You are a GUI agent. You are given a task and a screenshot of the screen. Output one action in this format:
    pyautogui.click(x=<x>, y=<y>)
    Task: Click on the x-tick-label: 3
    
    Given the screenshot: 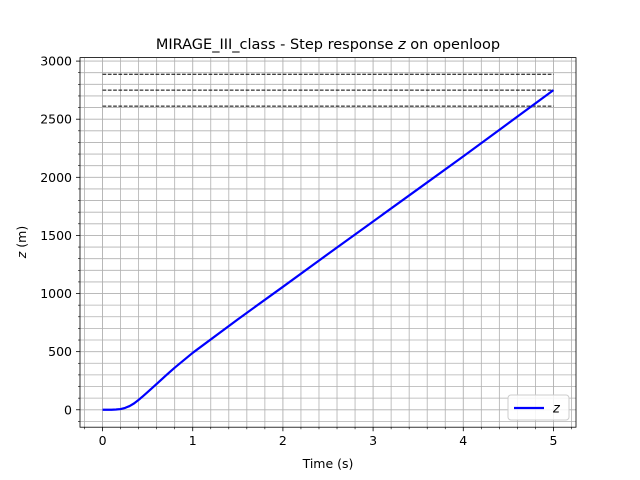 What is the action you would take?
    pyautogui.click(x=373, y=440)
    